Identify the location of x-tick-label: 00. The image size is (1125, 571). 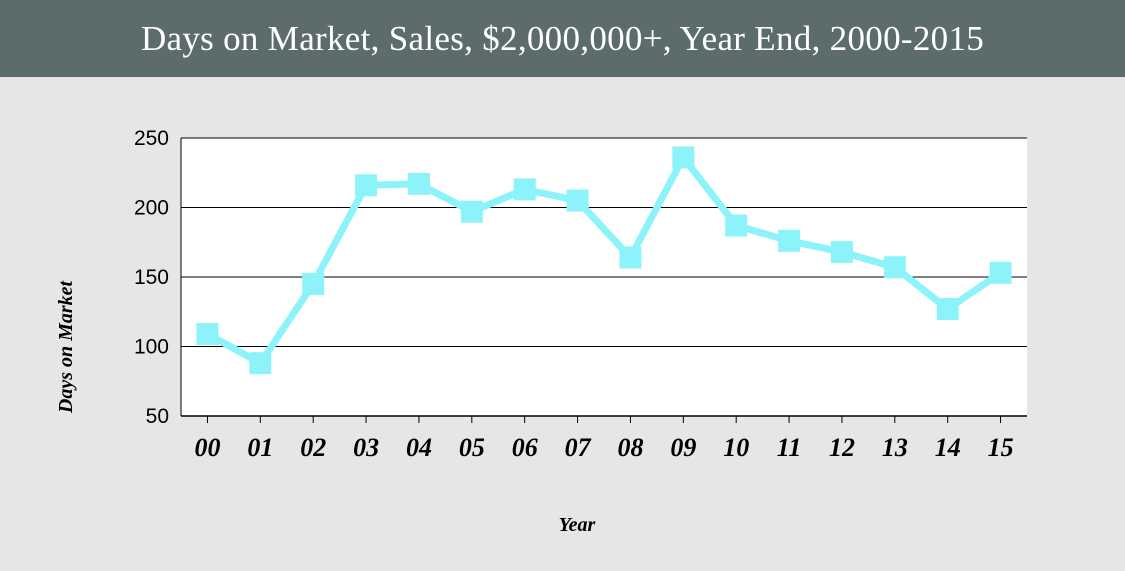
(207, 447).